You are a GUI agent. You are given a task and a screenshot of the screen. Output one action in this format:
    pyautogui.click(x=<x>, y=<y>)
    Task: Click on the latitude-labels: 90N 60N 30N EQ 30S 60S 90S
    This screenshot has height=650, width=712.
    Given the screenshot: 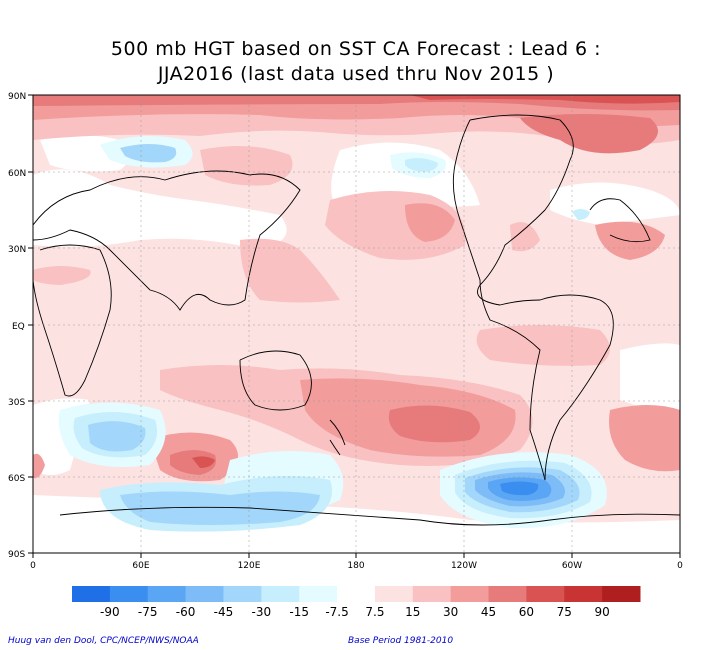 What is the action you would take?
    pyautogui.click(x=17, y=326)
    